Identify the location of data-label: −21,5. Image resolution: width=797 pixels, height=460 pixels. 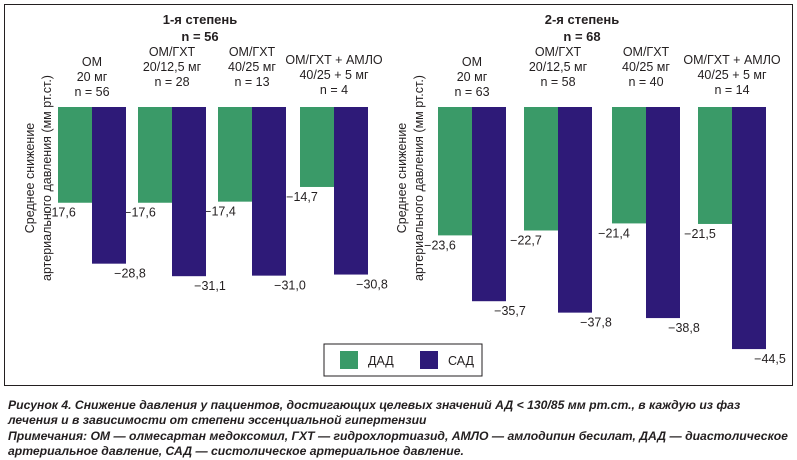
(700, 234).